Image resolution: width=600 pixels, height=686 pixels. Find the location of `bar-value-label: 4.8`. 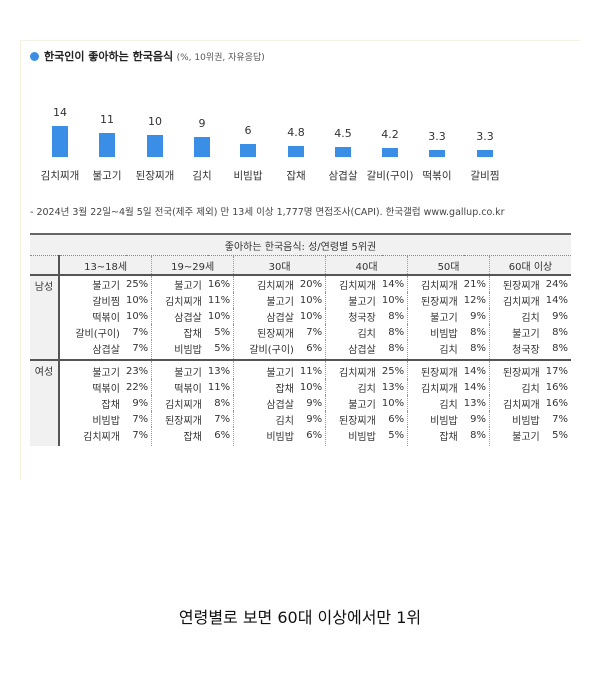

bar-value-label: 4.8 is located at coordinates (296, 132).